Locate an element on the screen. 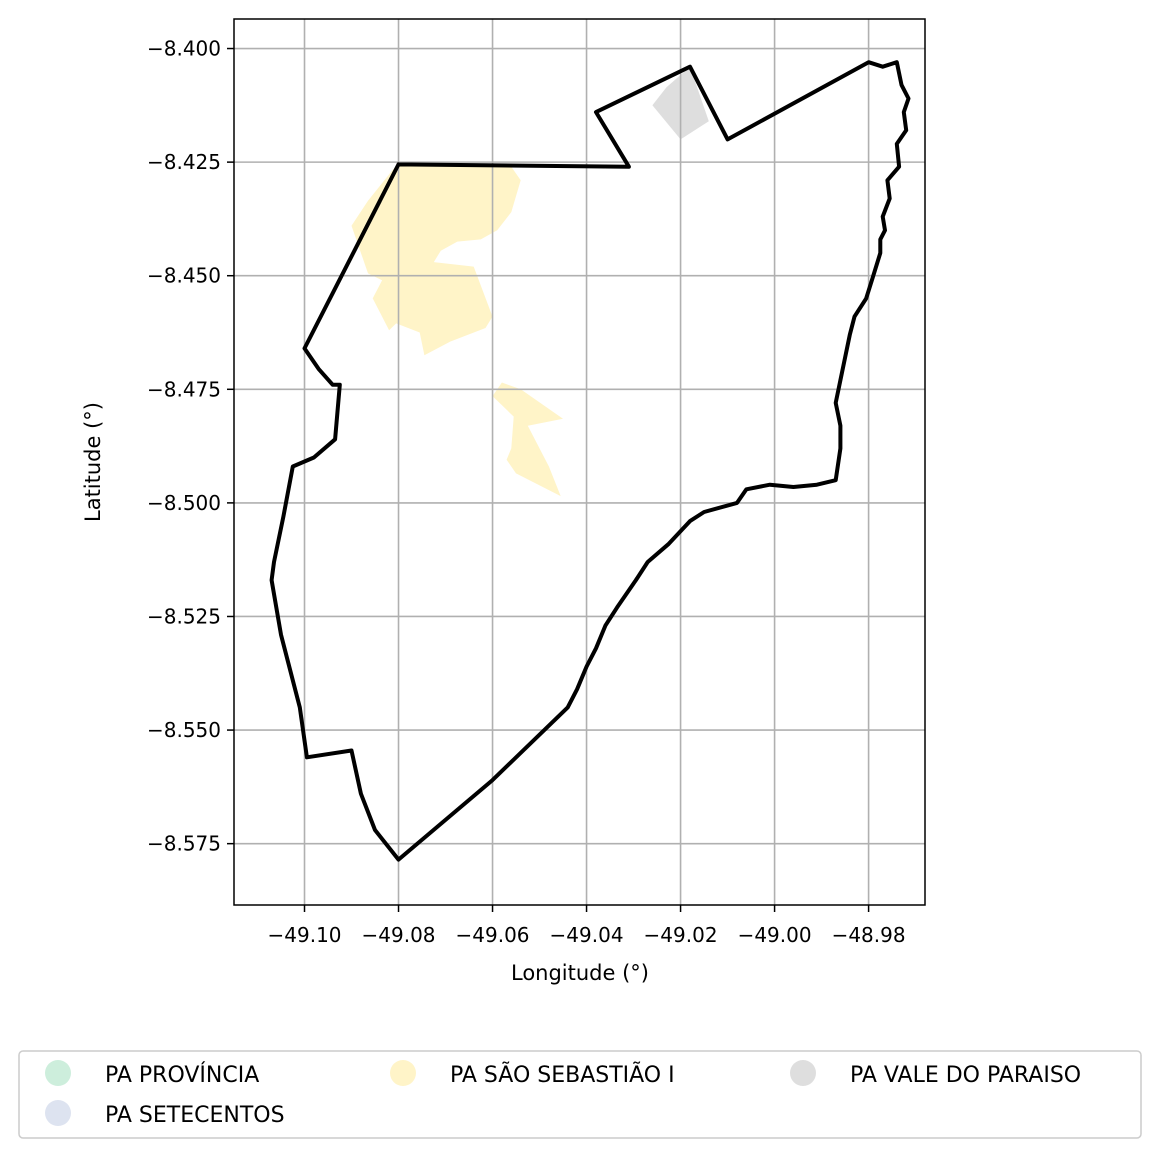  legend-frame is located at coordinates (580, 1094).